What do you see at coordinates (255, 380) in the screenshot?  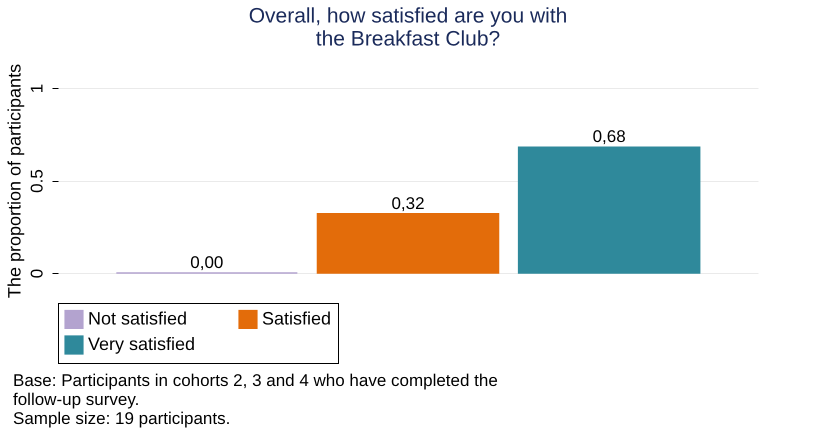 I see `text: Base: Participants in cohorts 2, 3 and 4 who have completed the` at bounding box center [255, 380].